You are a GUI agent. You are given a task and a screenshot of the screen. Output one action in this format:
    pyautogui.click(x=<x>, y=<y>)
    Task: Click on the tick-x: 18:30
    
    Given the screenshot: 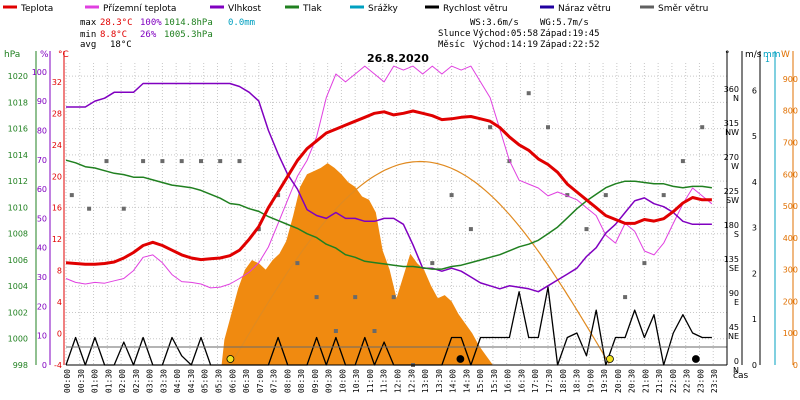 What is the action you would take?
    pyautogui.click(x=577, y=381)
    